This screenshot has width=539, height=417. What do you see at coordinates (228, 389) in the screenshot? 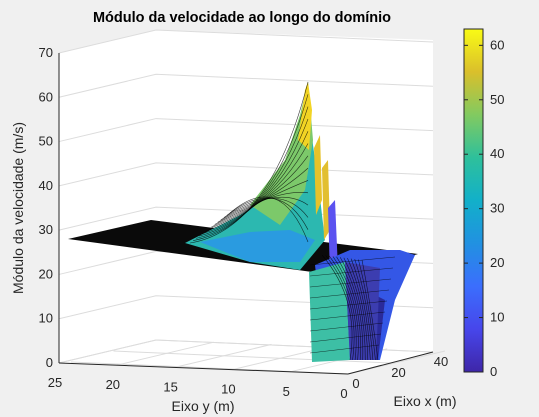
I see `y-tick-label: 10` at bounding box center [228, 389].